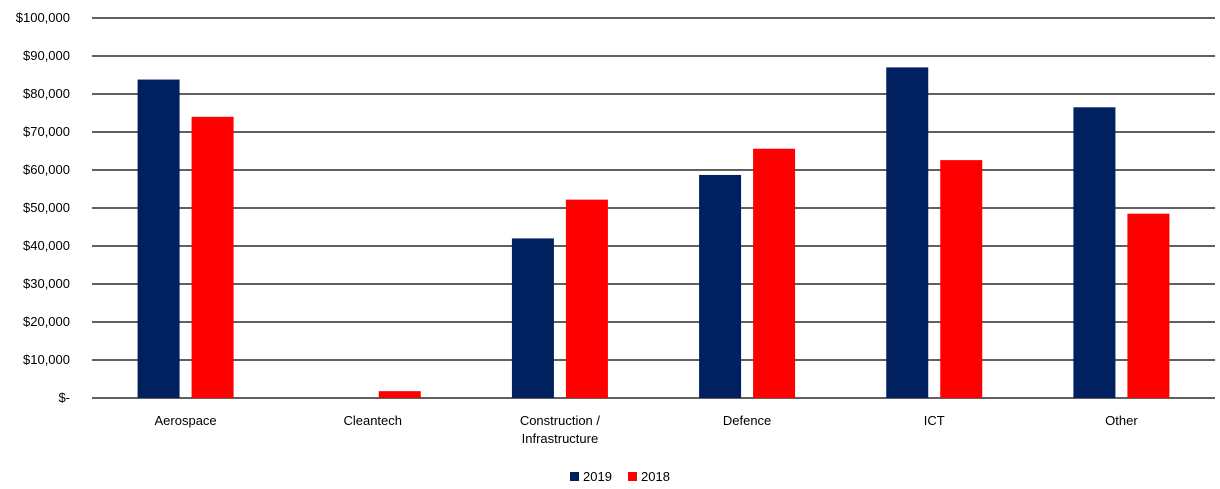 The width and height of the screenshot is (1220, 489). What do you see at coordinates (560, 420) in the screenshot?
I see `x-category-label: Construction /` at bounding box center [560, 420].